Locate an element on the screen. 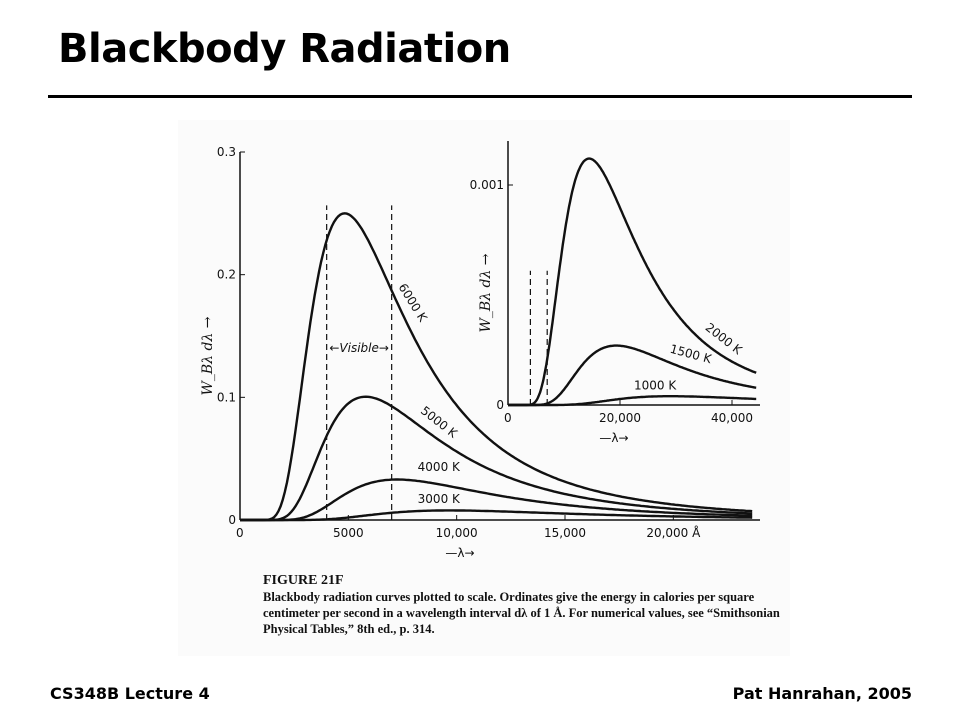 The image size is (960, 720). x-tick-label: 5000 is located at coordinates (348, 533).